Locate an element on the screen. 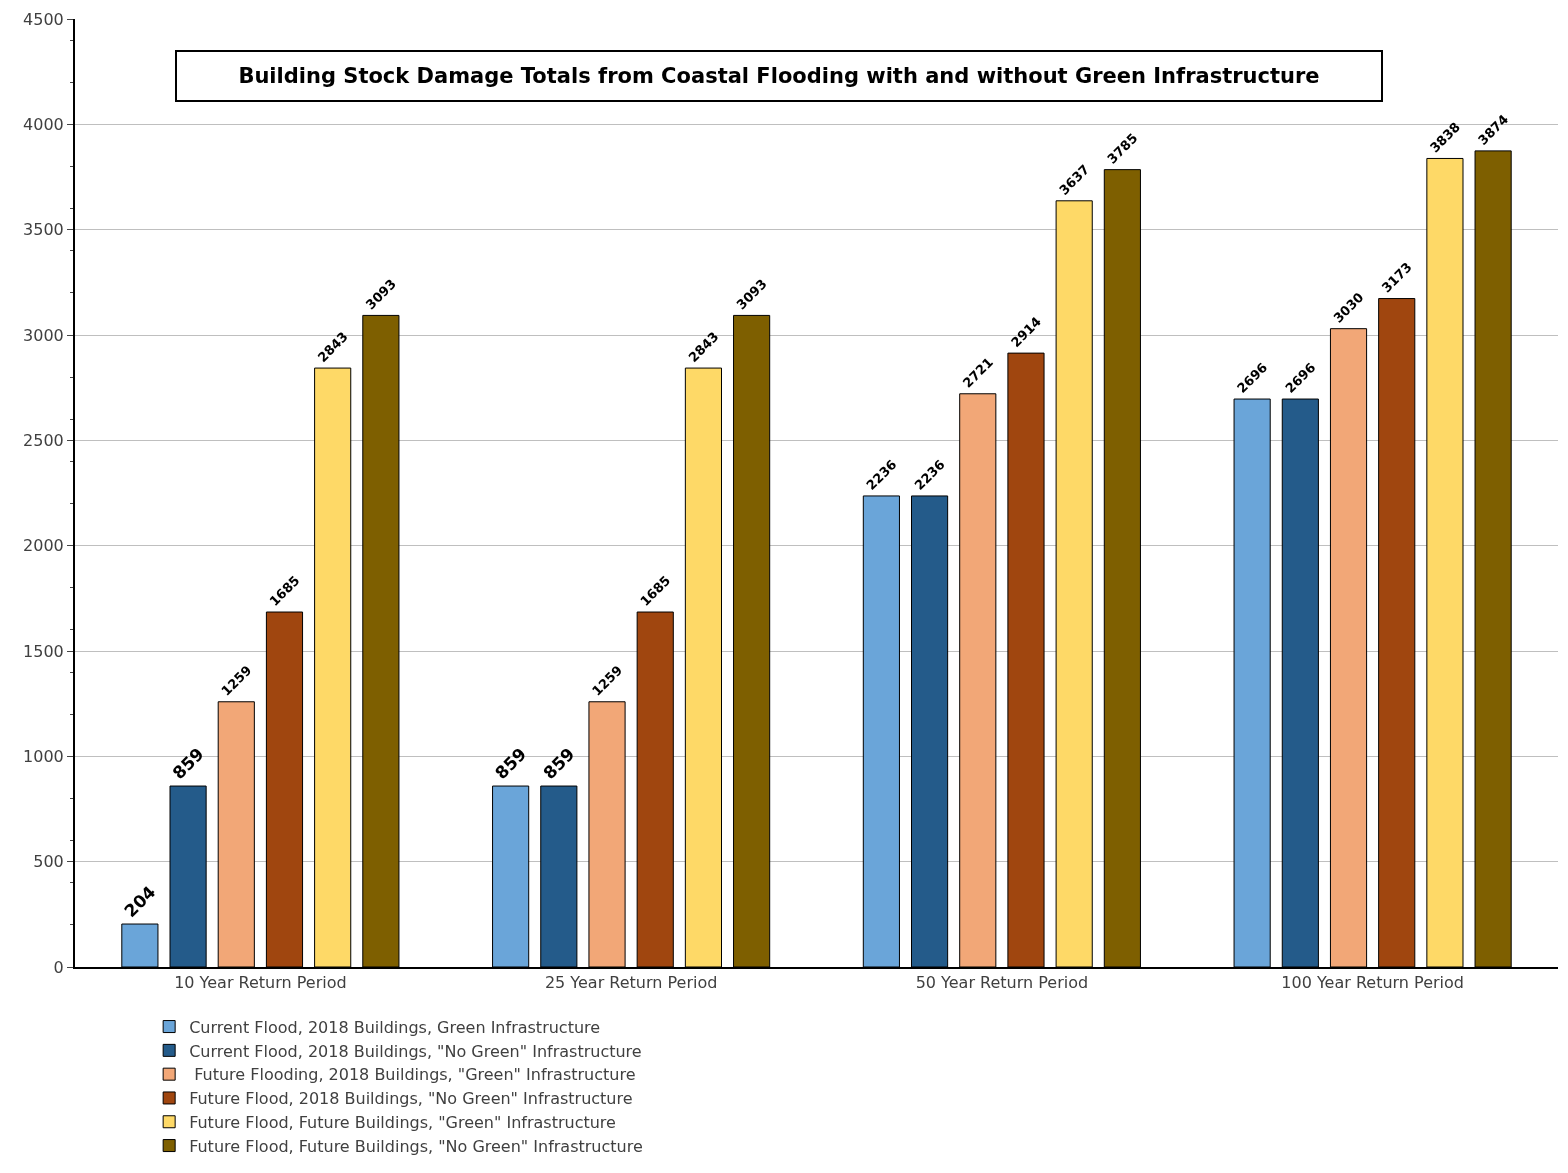 The height and width of the screenshot is (1173, 1568). legend-label: Future Flood, 2018 Buildings, "No Green" Infrastructure is located at coordinates (411, 1099).